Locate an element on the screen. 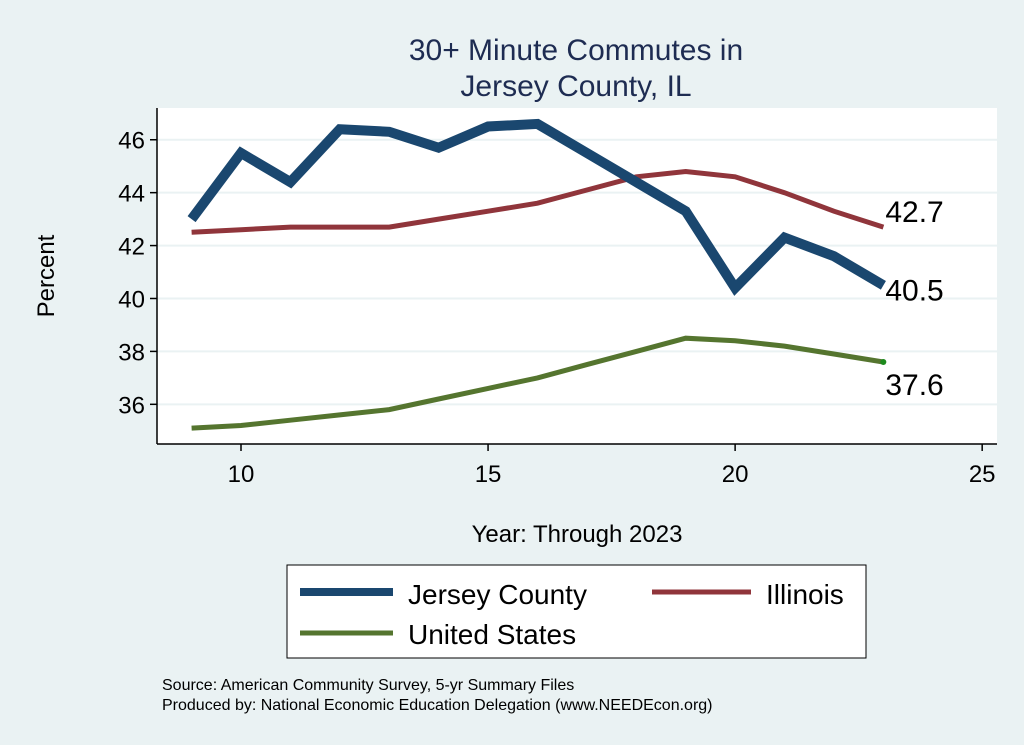  end-label-jersey-county: 40.5 is located at coordinates (914, 290).